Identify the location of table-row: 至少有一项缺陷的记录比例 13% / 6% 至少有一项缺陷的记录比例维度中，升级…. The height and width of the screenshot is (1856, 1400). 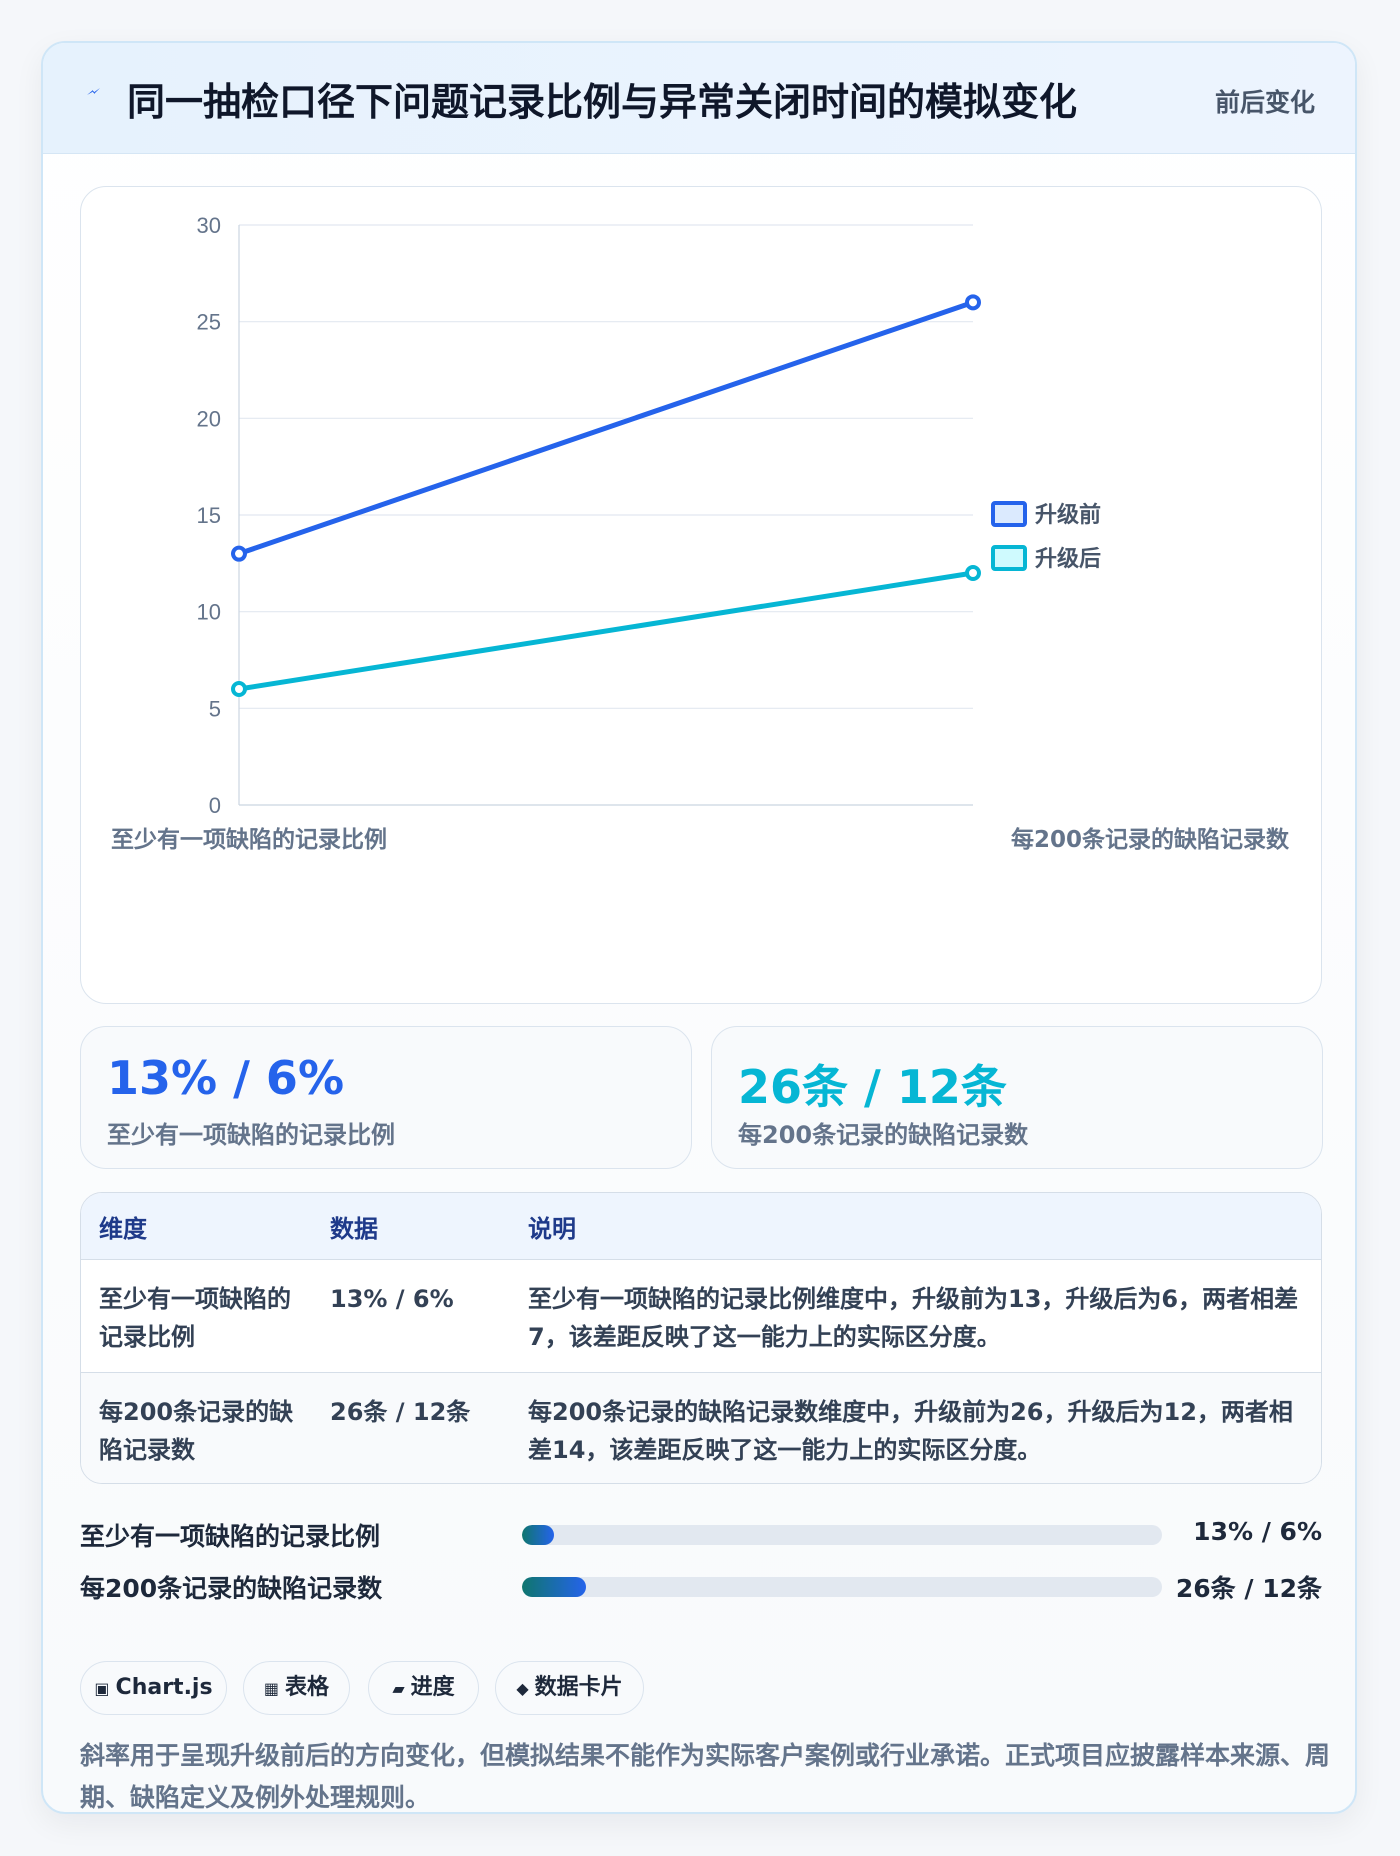
(701, 1316).